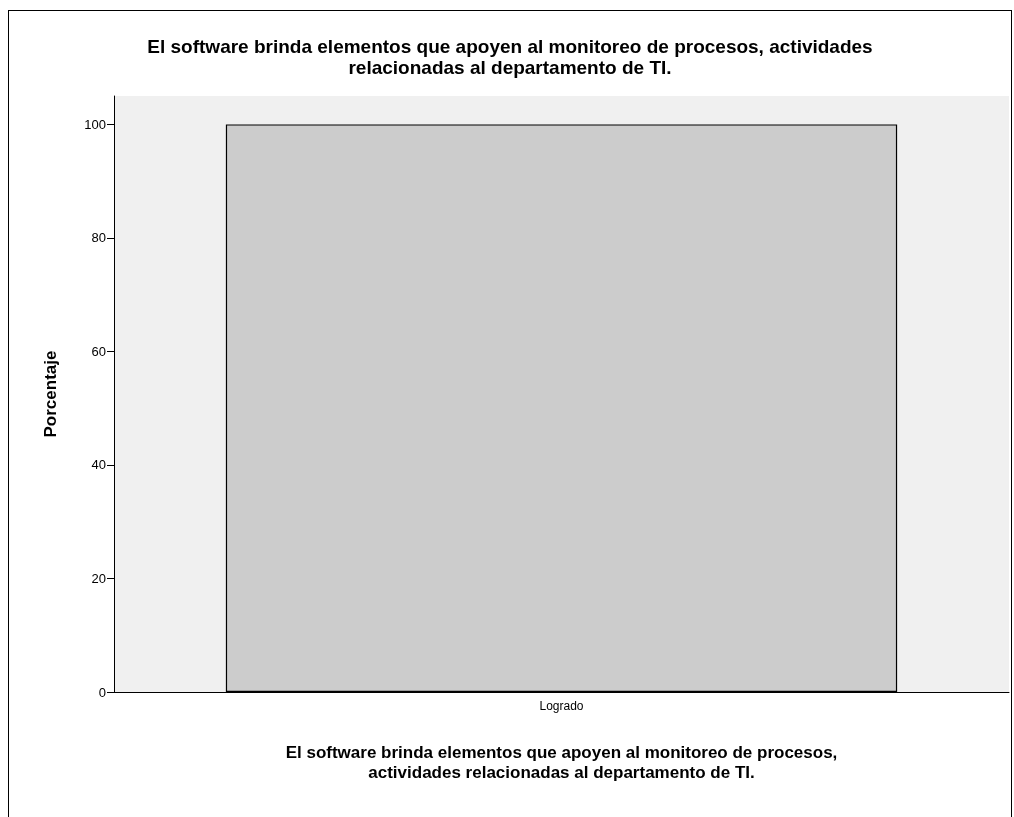 The image size is (1014, 817). I want to click on x-axis-title: El software brinda elementos que apoyen al monitoreo de procesos, actividades relacionadas al departamento de TI., so click(561, 762).